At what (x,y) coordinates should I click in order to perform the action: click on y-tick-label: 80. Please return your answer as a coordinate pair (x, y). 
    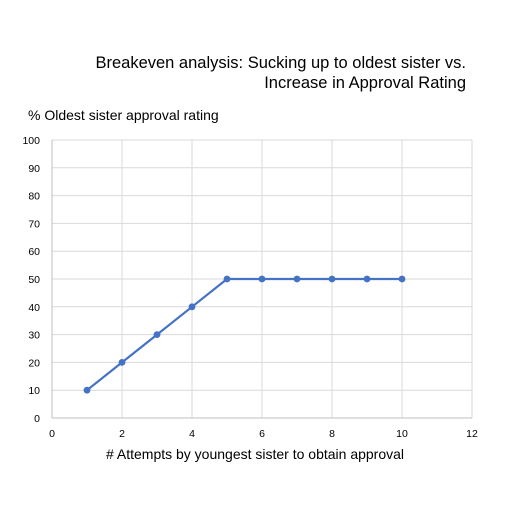
    Looking at the image, I should click on (34, 197).